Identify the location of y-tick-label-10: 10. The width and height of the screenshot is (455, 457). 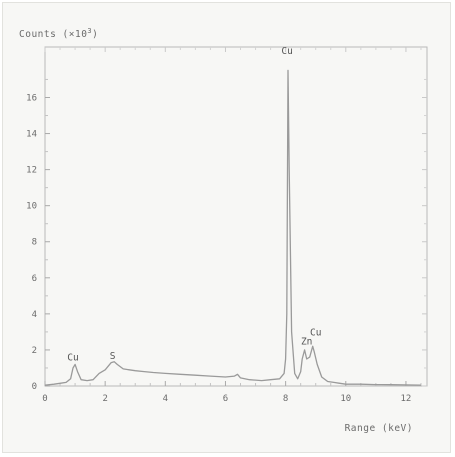
(31, 207).